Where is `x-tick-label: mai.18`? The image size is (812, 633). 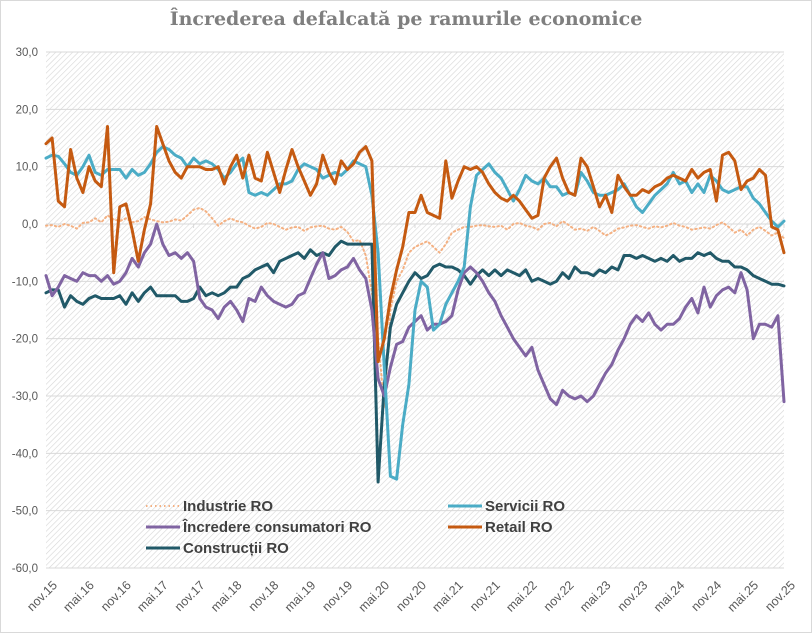 x-tick-label: mai.18 is located at coordinates (226, 596).